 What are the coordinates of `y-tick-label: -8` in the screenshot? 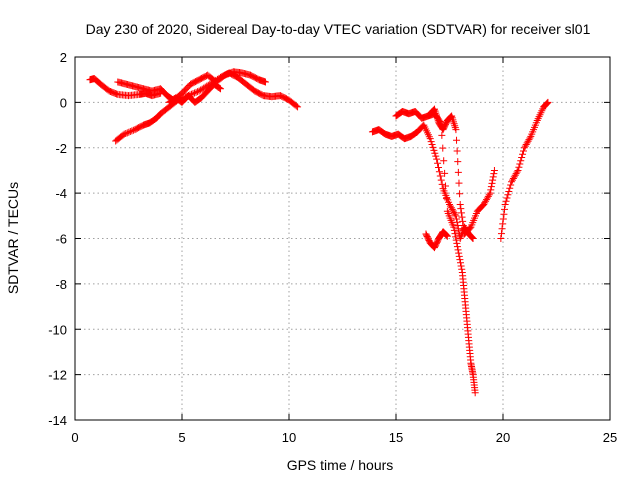 It's located at (61, 284).